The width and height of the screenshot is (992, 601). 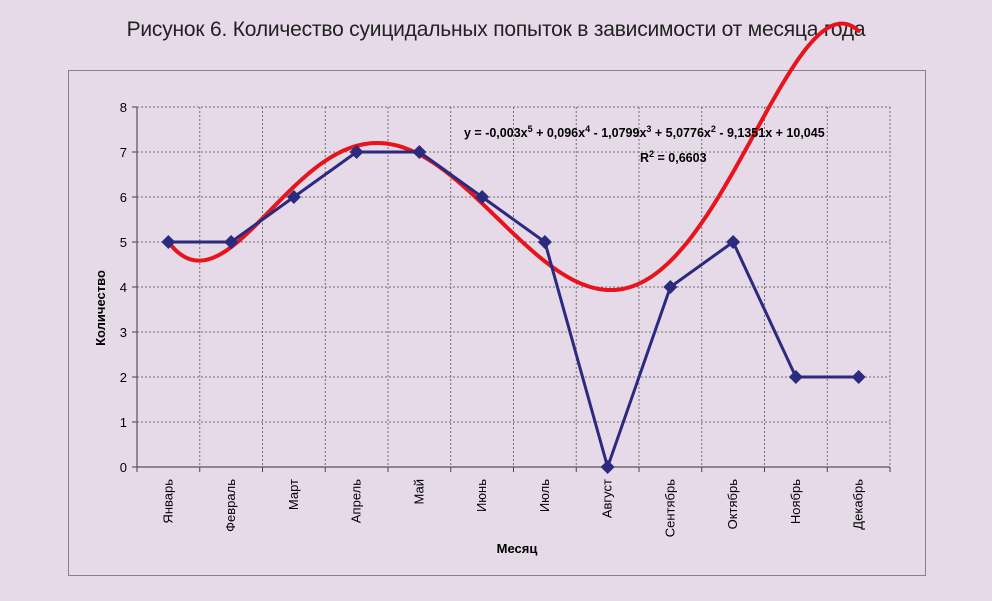 I want to click on trendline-r-squared: R2 = 0,6603, so click(x=673, y=157).